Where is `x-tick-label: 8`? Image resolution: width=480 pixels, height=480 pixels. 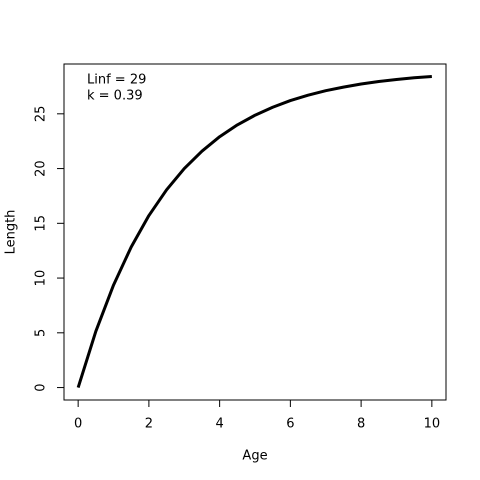 x-tick-label: 8 is located at coordinates (361, 424).